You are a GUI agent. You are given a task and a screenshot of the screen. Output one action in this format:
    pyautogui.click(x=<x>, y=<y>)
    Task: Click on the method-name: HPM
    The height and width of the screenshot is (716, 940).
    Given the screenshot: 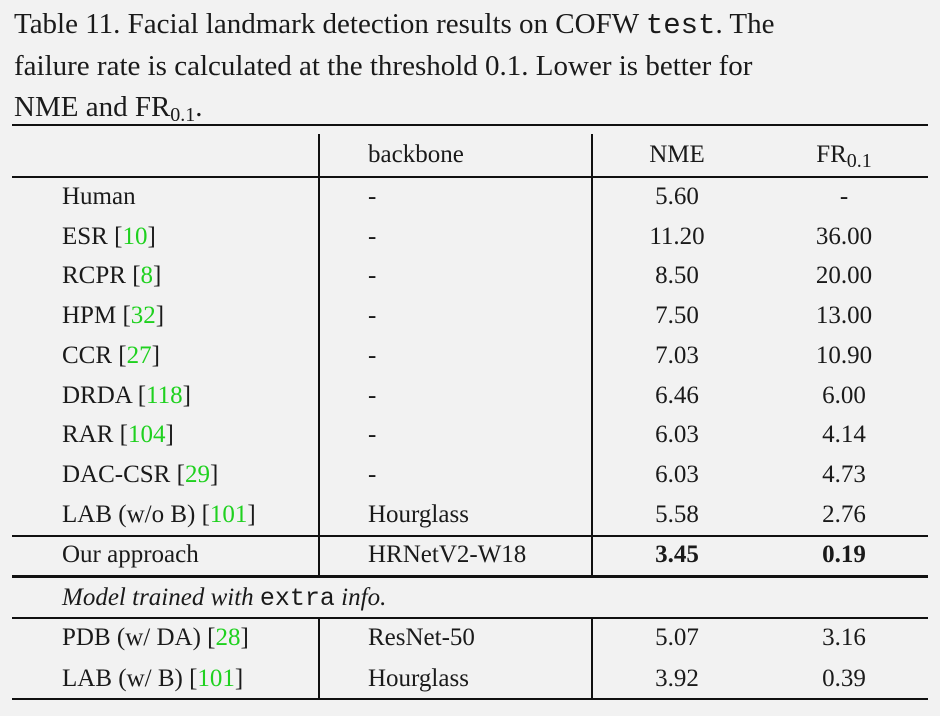 What is the action you would take?
    pyautogui.click(x=89, y=316)
    